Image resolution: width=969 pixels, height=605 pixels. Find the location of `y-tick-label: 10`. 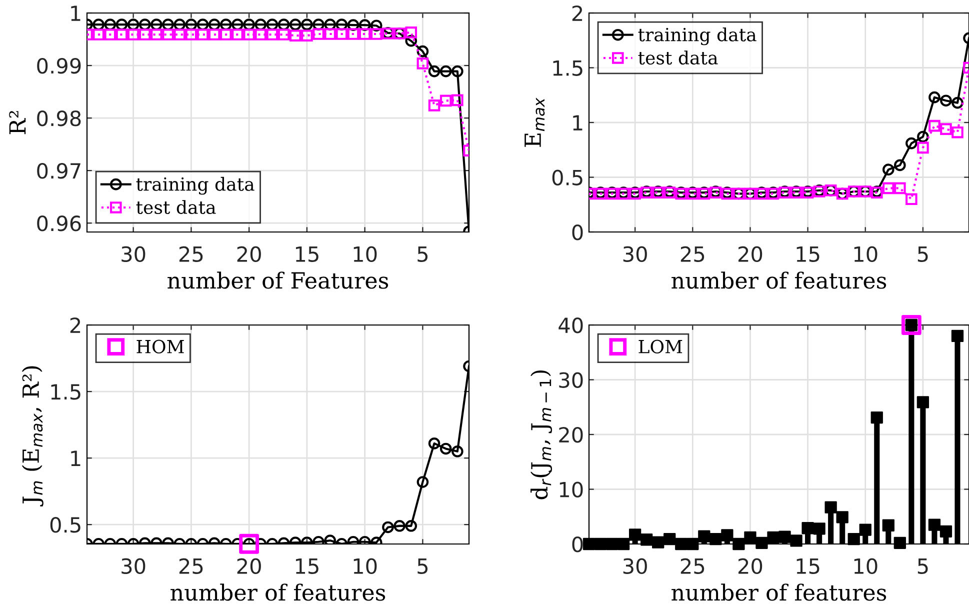

y-tick-label: 10 is located at coordinates (571, 490).